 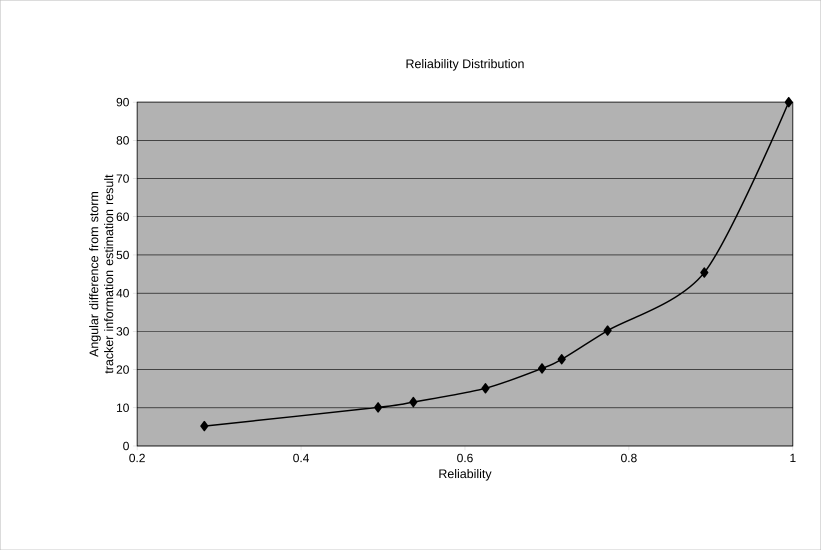 I want to click on x-tick-label: 0.8, so click(x=629, y=458).